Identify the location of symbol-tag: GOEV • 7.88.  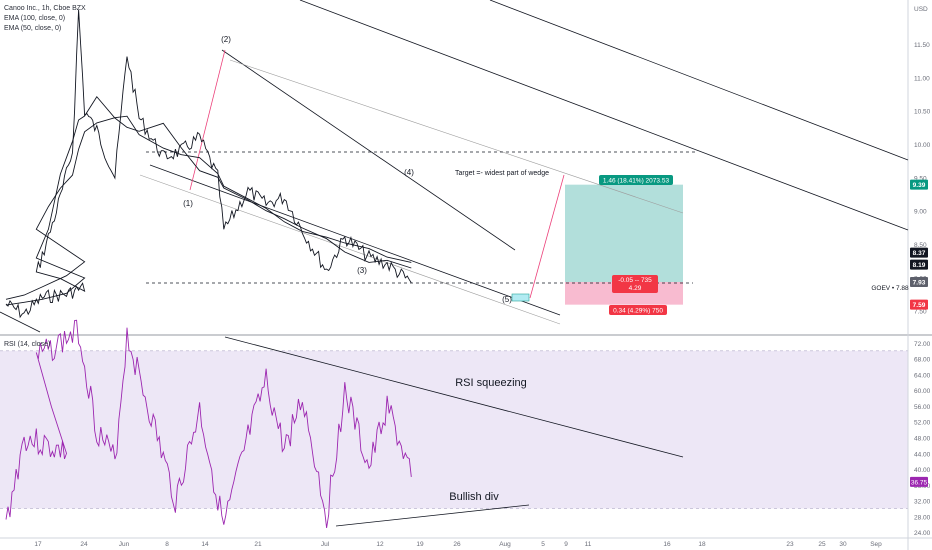
(890, 288).